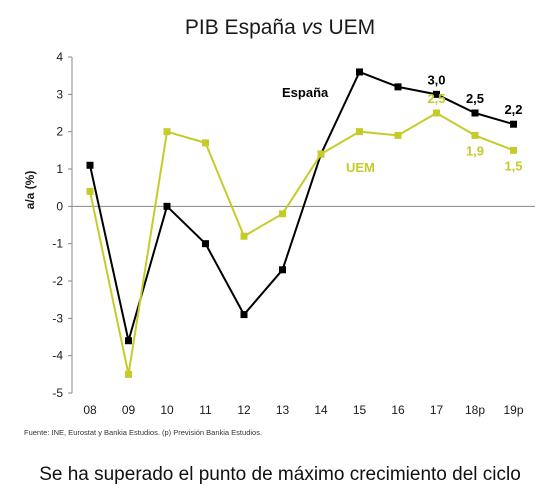 This screenshot has width=560, height=497. Describe the element at coordinates (90, 410) in the screenshot. I see `x-tick-label: 08` at that location.